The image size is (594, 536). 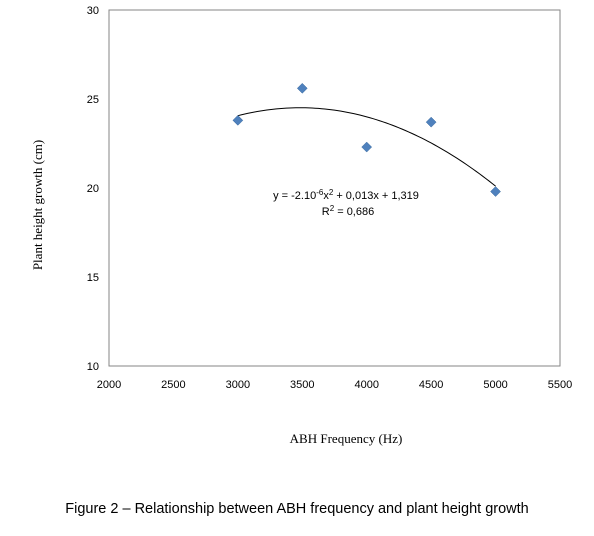 What do you see at coordinates (376, 196) in the screenshot?
I see `equation-part-3: + 0,013x + 1,319` at bounding box center [376, 196].